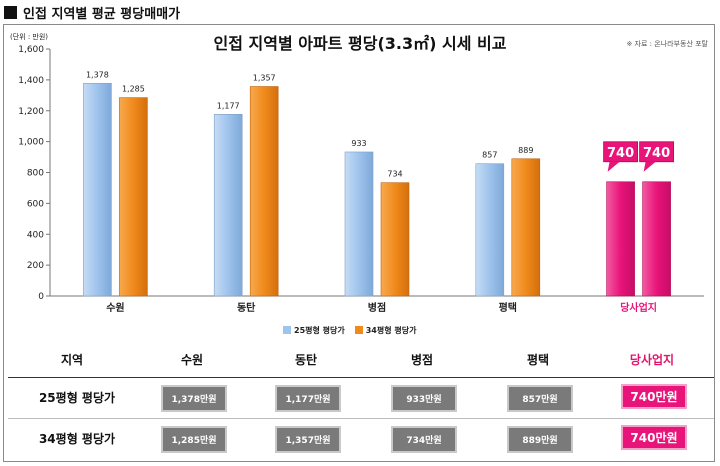 The width and height of the screenshot is (720, 466). Describe the element at coordinates (540, 439) in the screenshot. I see `value-badge: 889만원` at that location.